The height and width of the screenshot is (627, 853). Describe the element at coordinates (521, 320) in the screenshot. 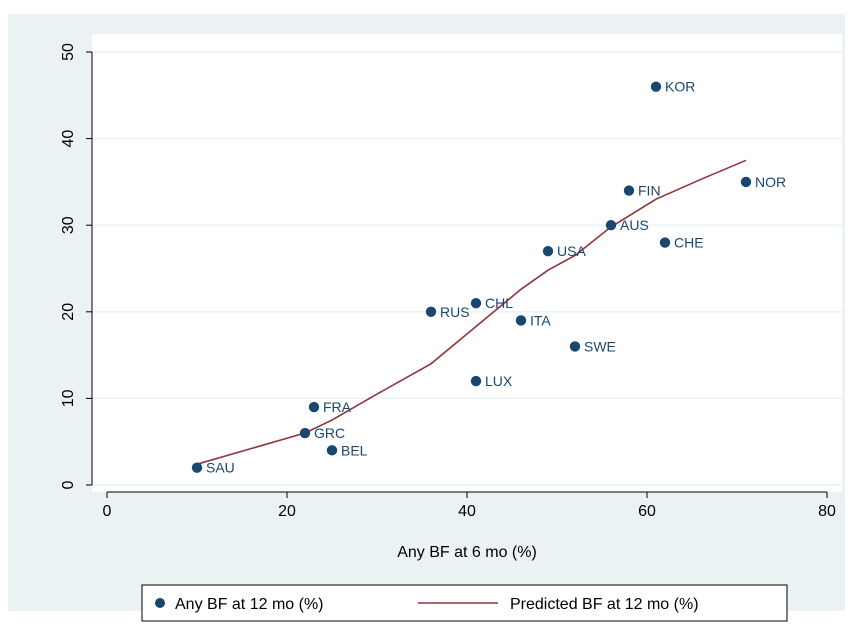

I see `data-point-ita` at that location.